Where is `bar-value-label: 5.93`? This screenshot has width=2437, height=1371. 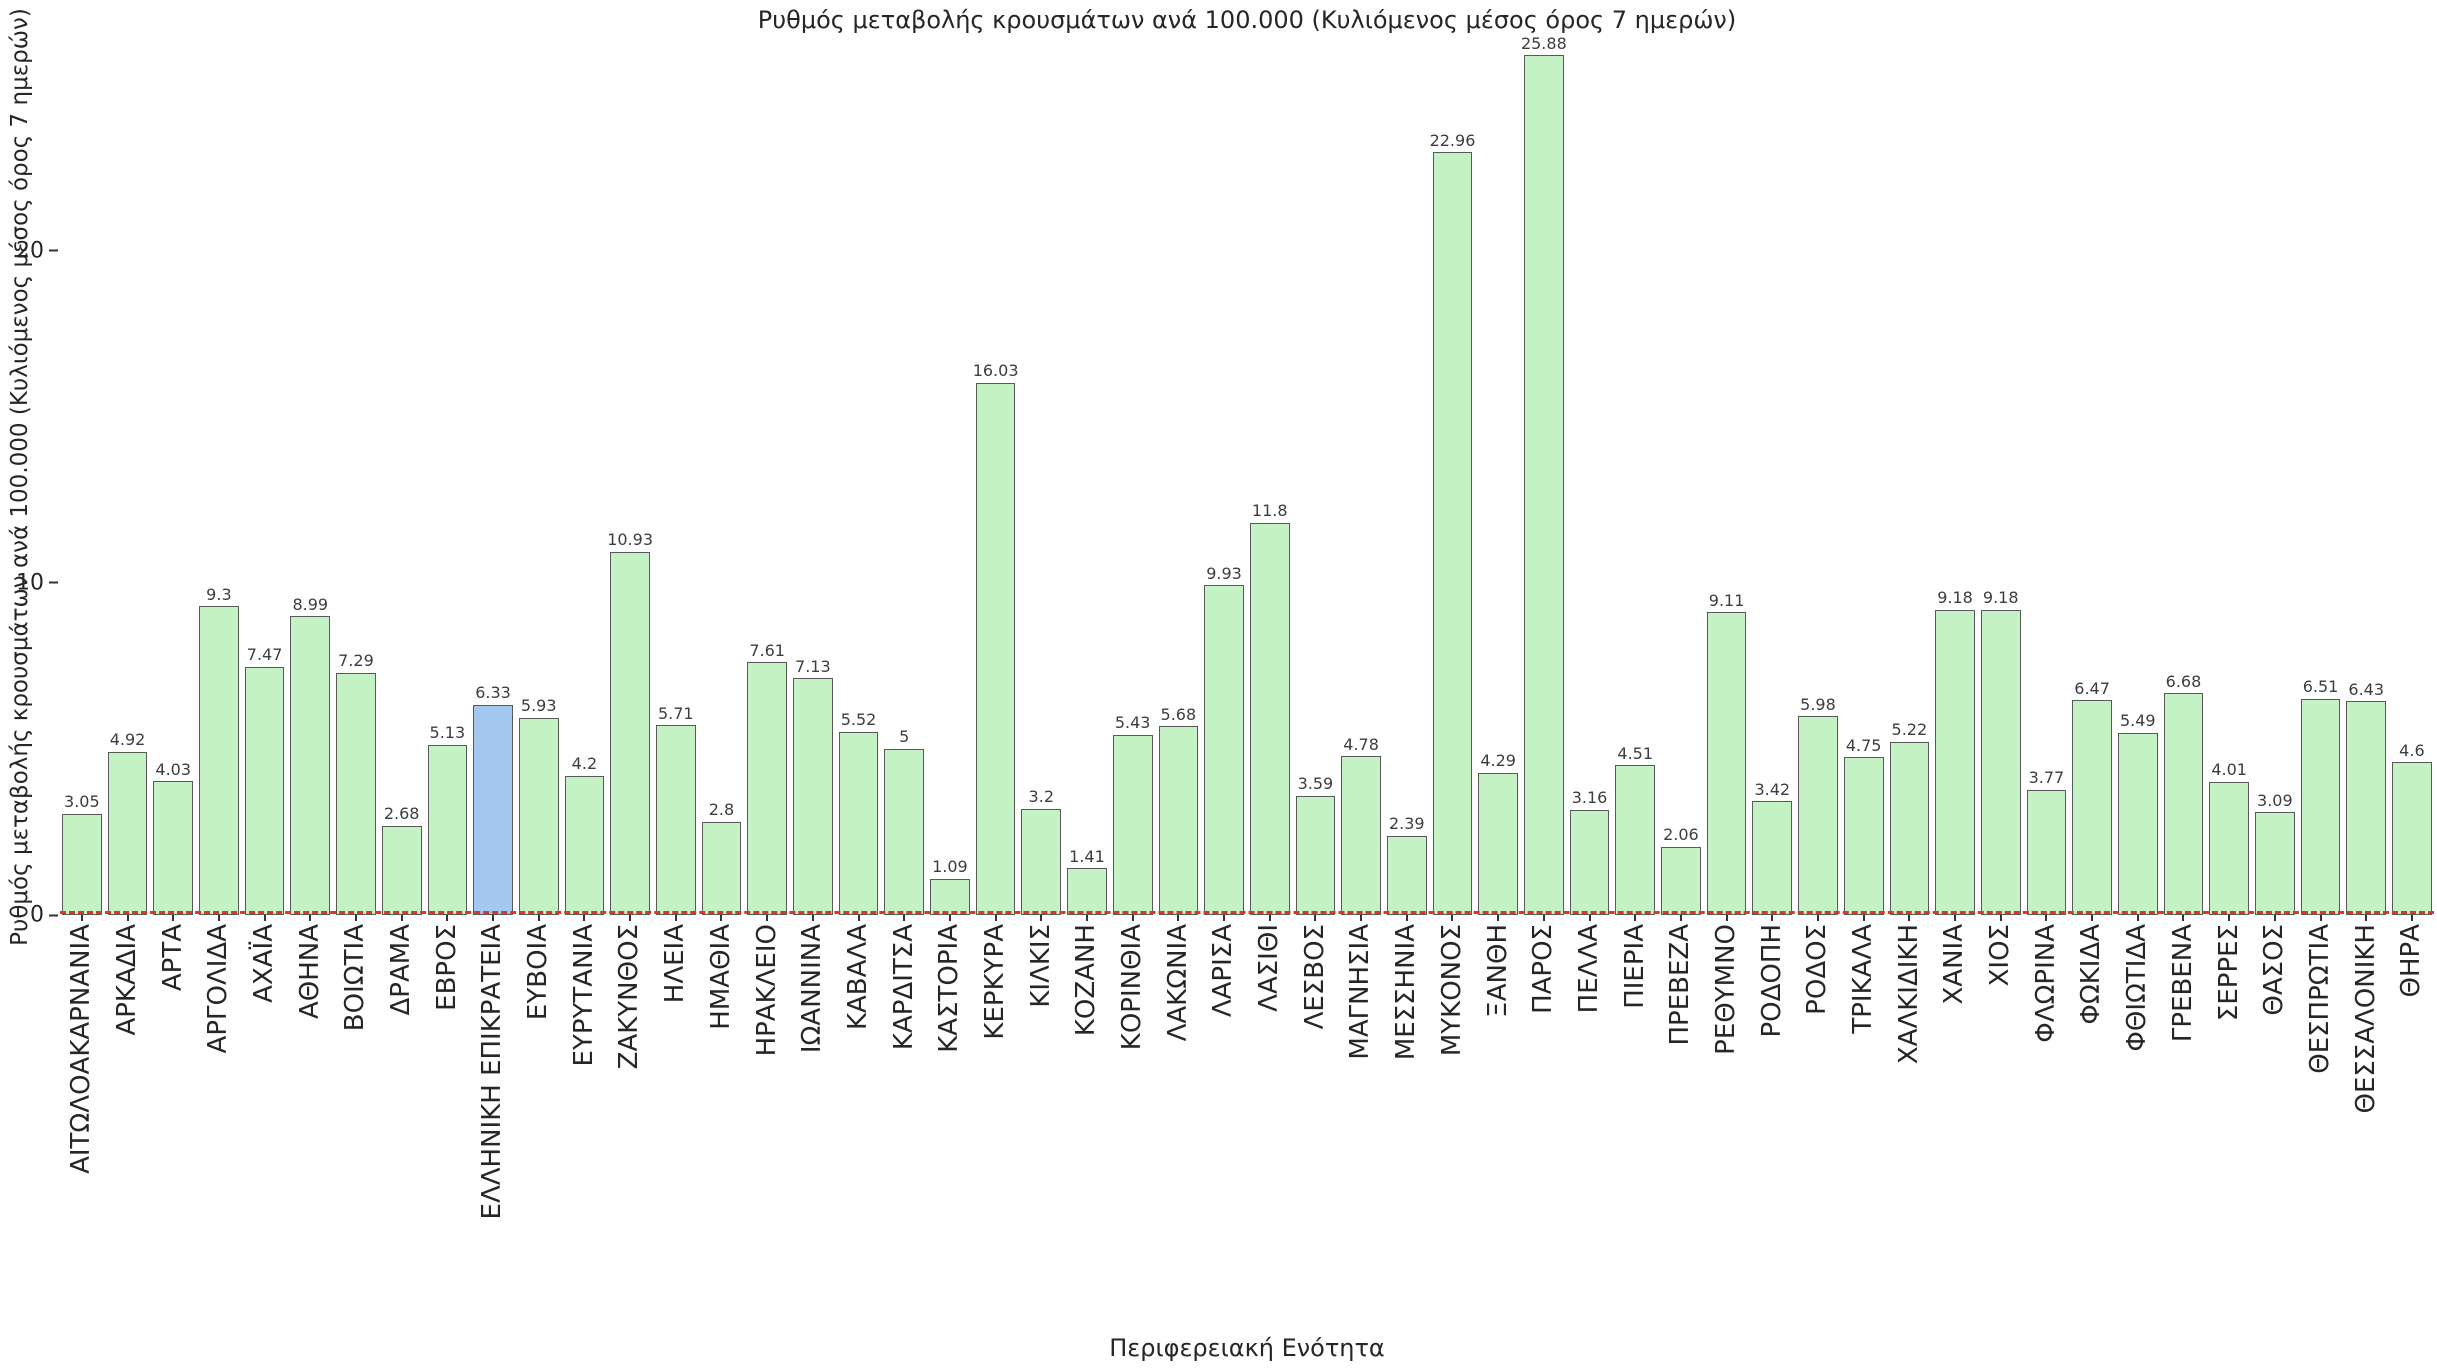 bar-value-label: 5.93 is located at coordinates (538, 706).